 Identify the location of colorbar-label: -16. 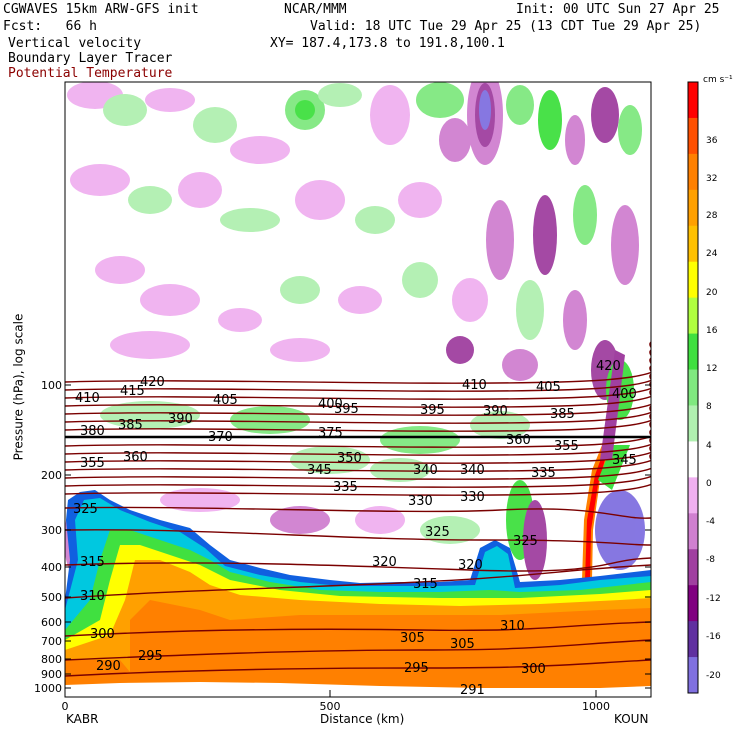
(713, 637).